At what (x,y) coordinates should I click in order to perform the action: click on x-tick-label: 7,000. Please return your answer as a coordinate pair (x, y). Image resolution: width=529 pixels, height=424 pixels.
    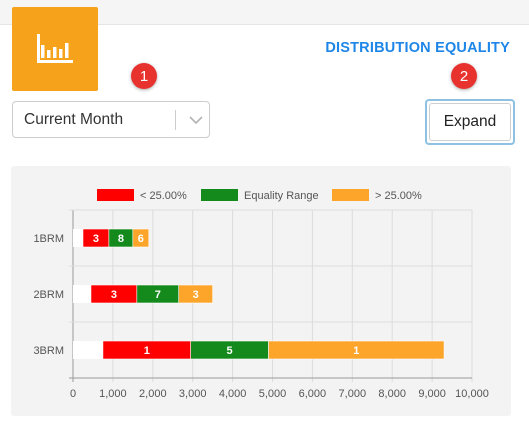
    Looking at the image, I should click on (353, 394).